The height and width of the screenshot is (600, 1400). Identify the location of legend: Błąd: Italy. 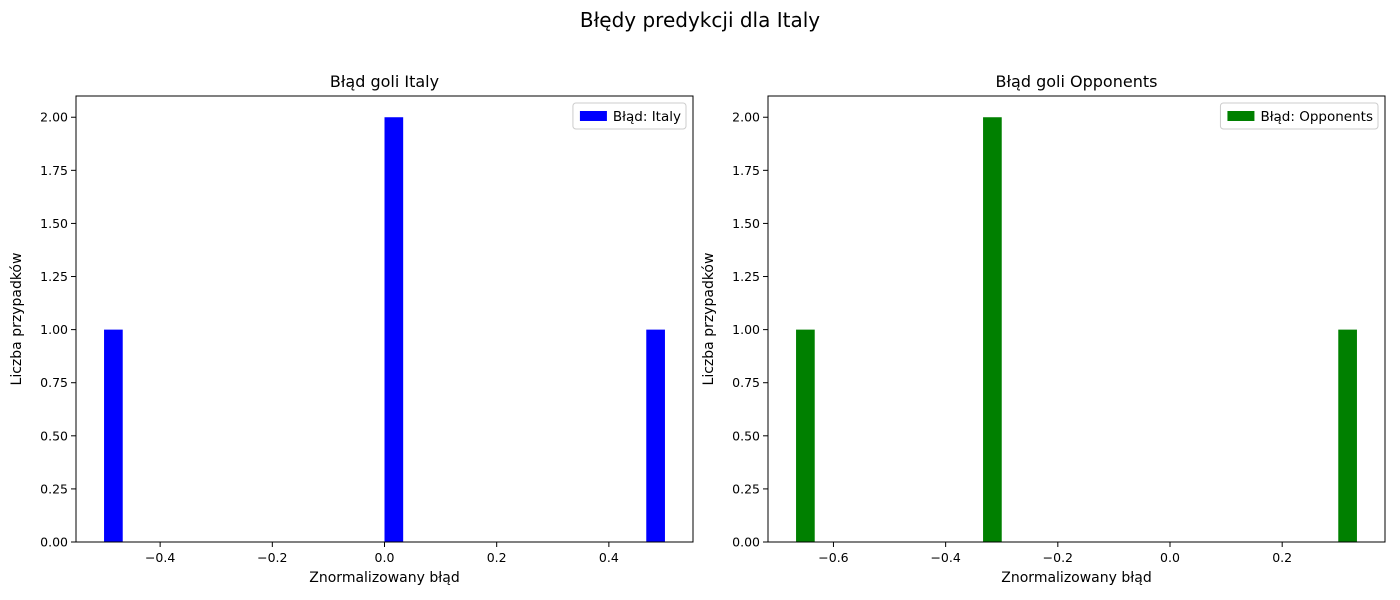
(629, 116).